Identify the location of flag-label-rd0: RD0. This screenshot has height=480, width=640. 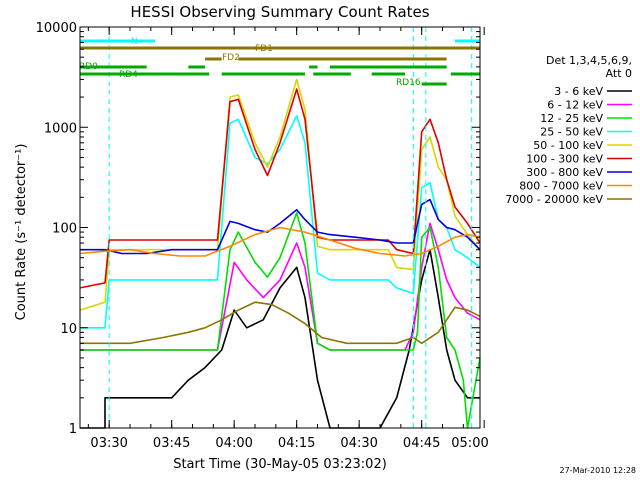
(88, 67).